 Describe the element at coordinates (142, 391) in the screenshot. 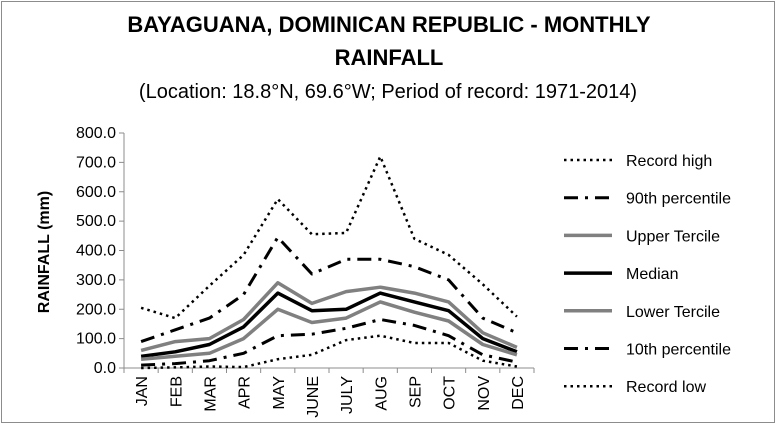

I see `x-tick-label: JAN` at that location.